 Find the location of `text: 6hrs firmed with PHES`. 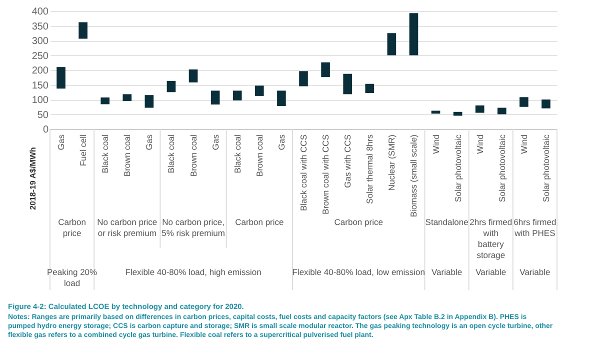

text: 6hrs firmed with PHES is located at coordinates (535, 227).